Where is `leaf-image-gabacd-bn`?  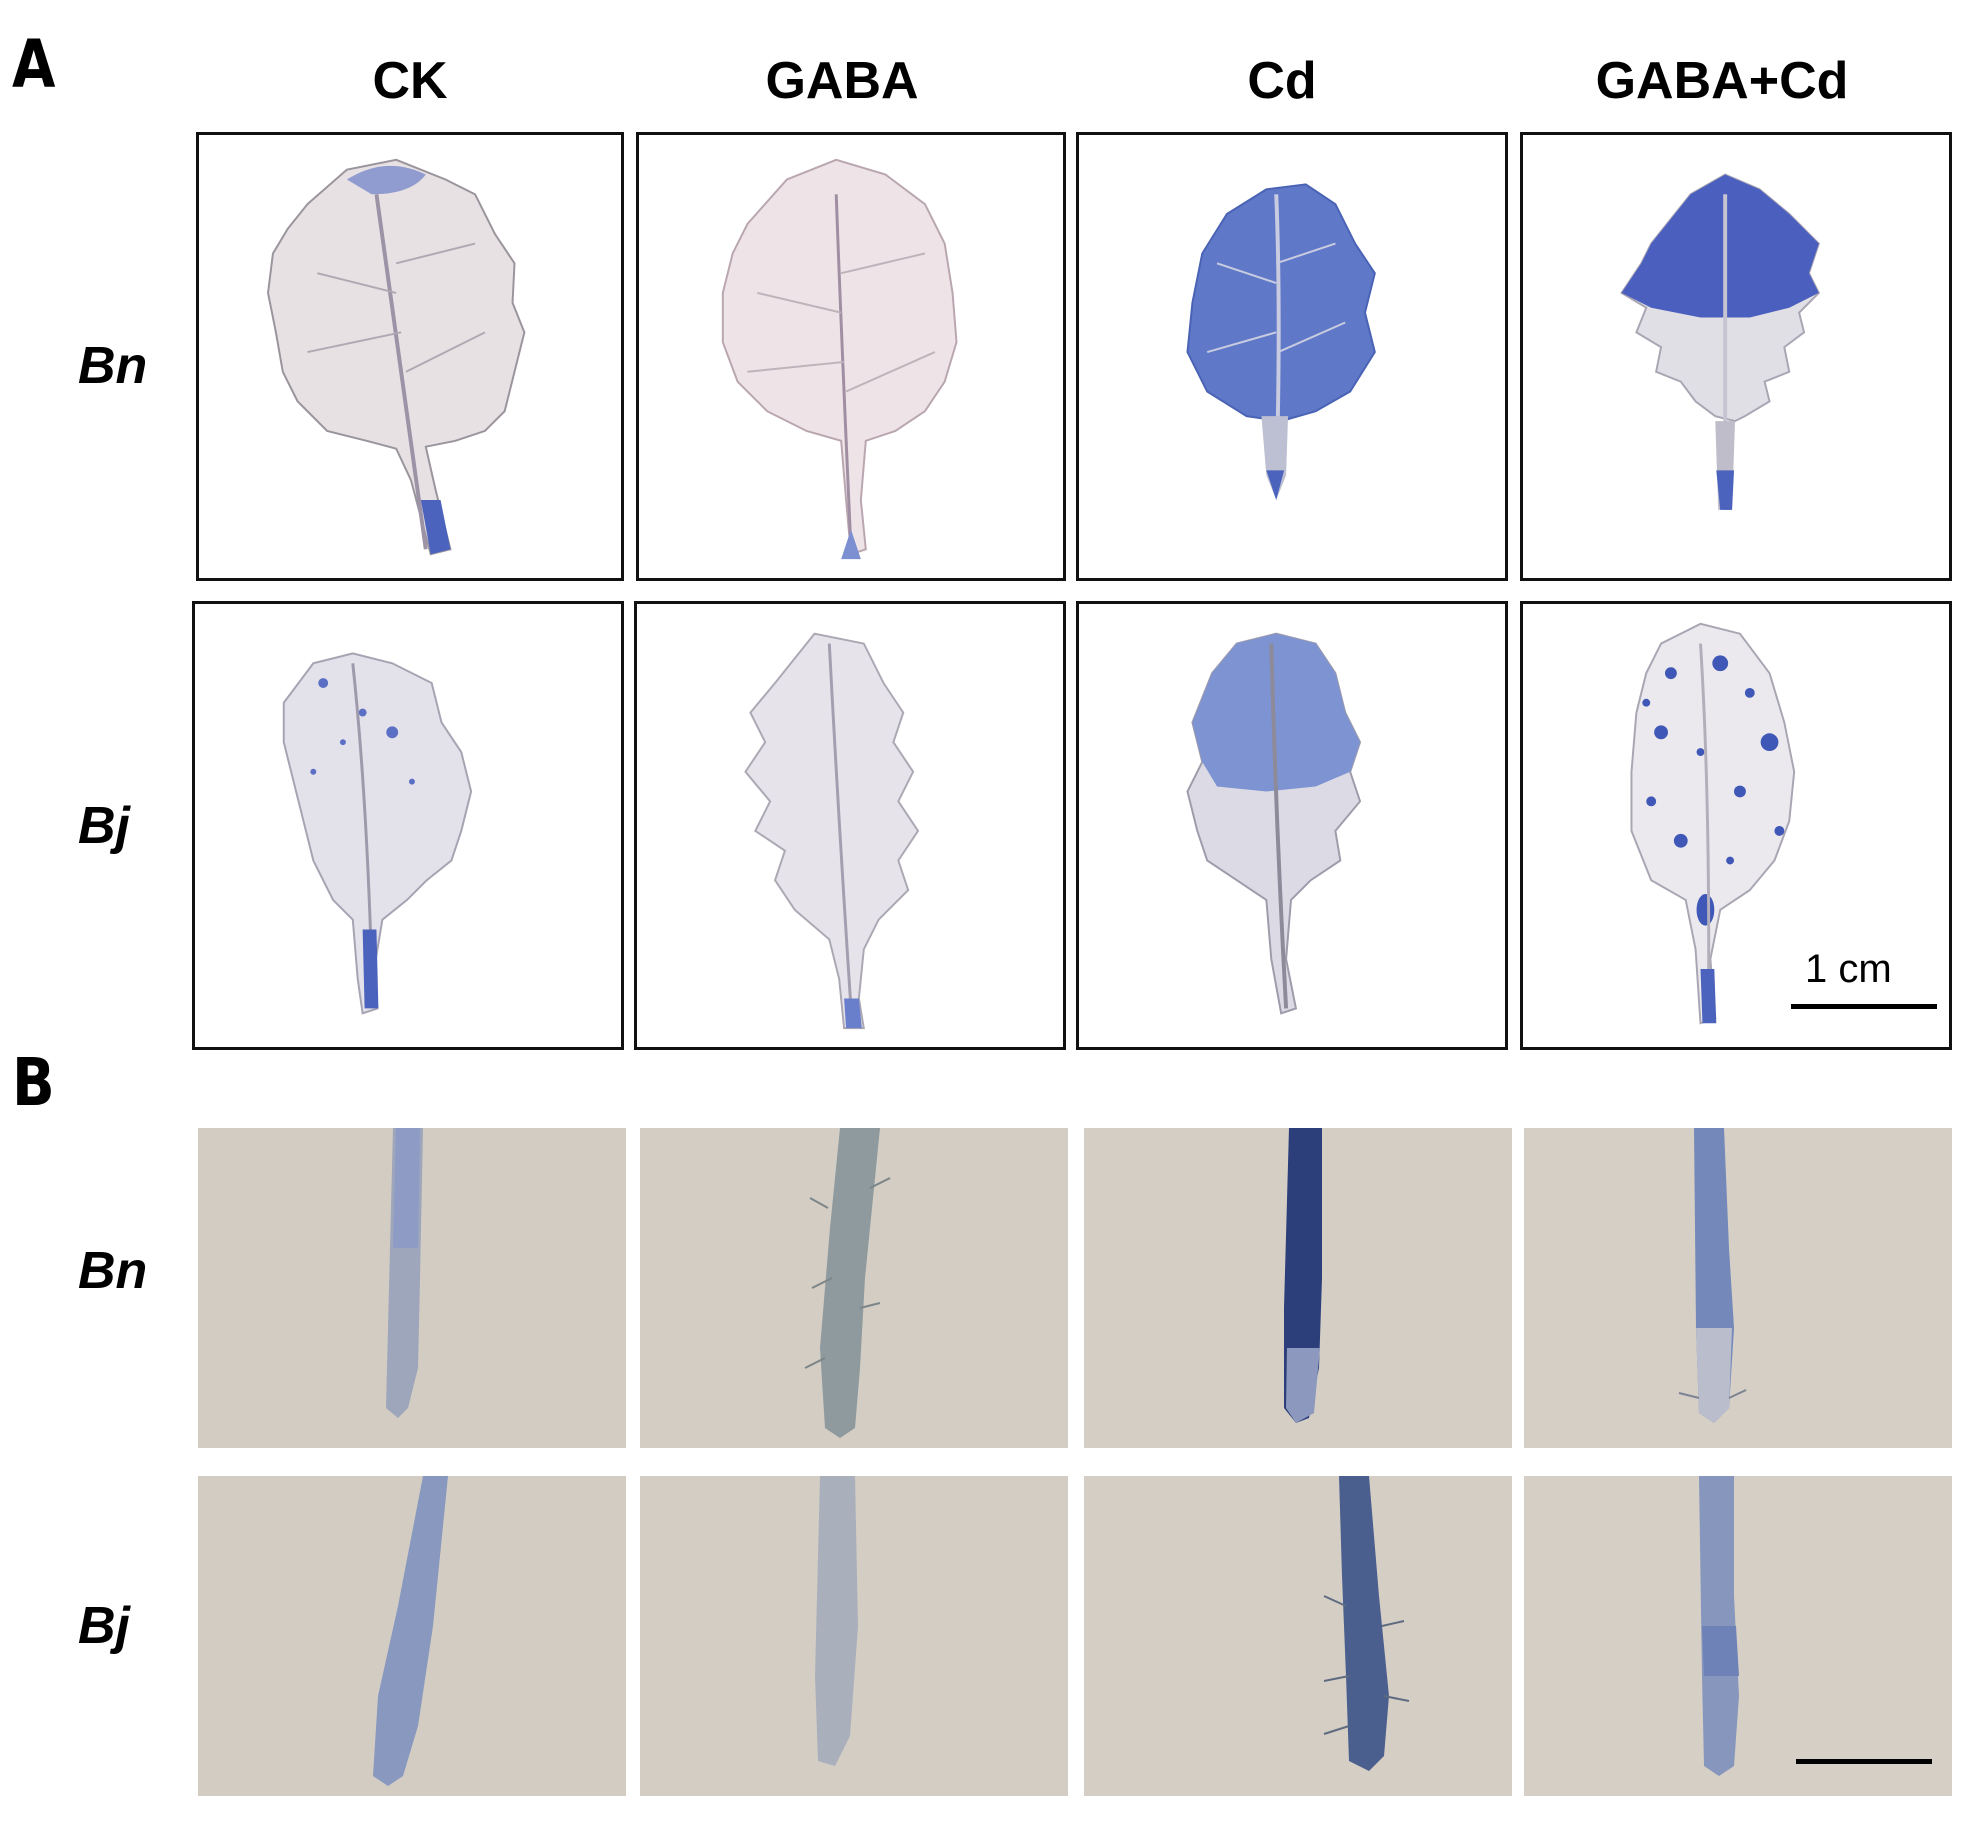 leaf-image-gabacd-bn is located at coordinates (1736, 356).